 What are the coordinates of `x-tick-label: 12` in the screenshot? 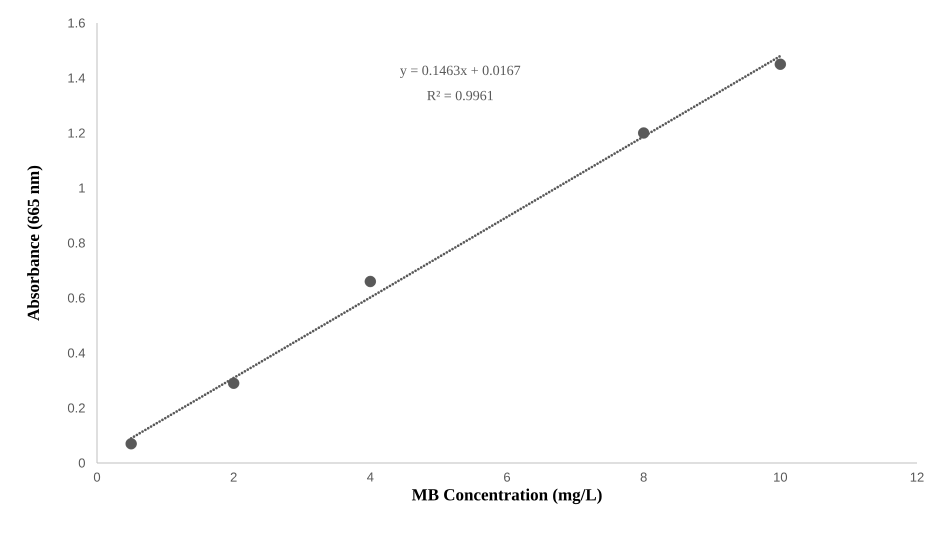 It's located at (917, 477).